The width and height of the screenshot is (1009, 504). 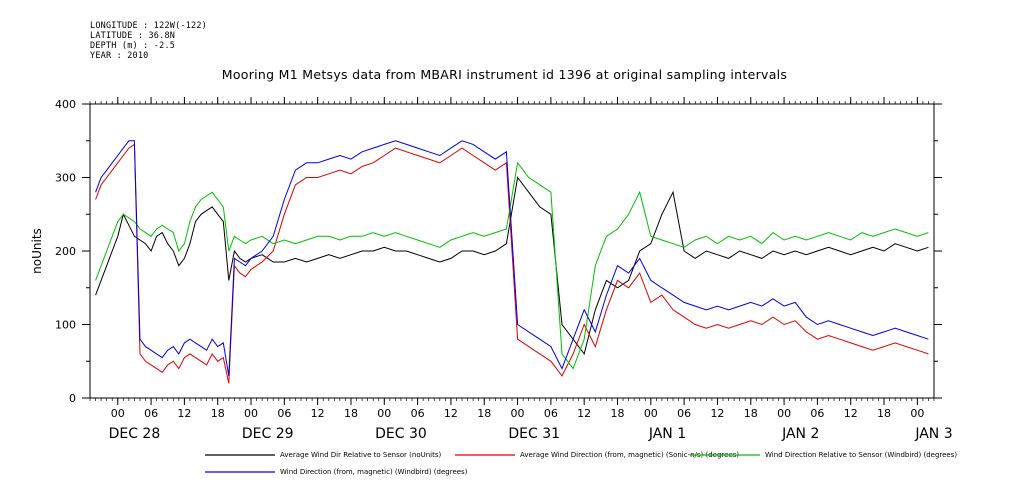 I want to click on x-day-label: DEC 30, so click(x=401, y=434).